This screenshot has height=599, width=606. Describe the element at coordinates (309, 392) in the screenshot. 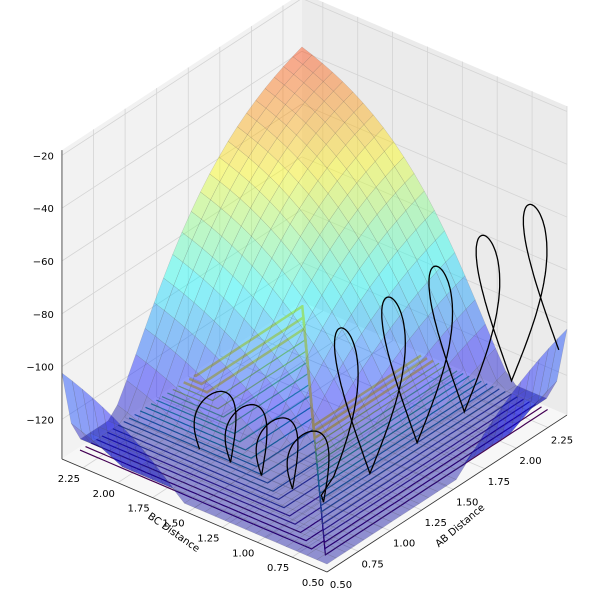

I see `contour-line` at that location.